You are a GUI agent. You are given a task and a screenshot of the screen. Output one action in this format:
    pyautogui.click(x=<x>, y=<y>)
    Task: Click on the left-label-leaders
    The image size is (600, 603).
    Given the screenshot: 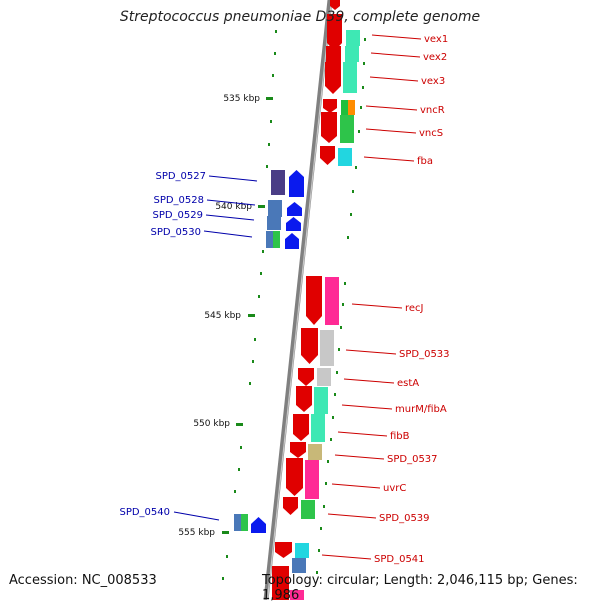 What is the action you would take?
    pyautogui.click(x=215, y=348)
    